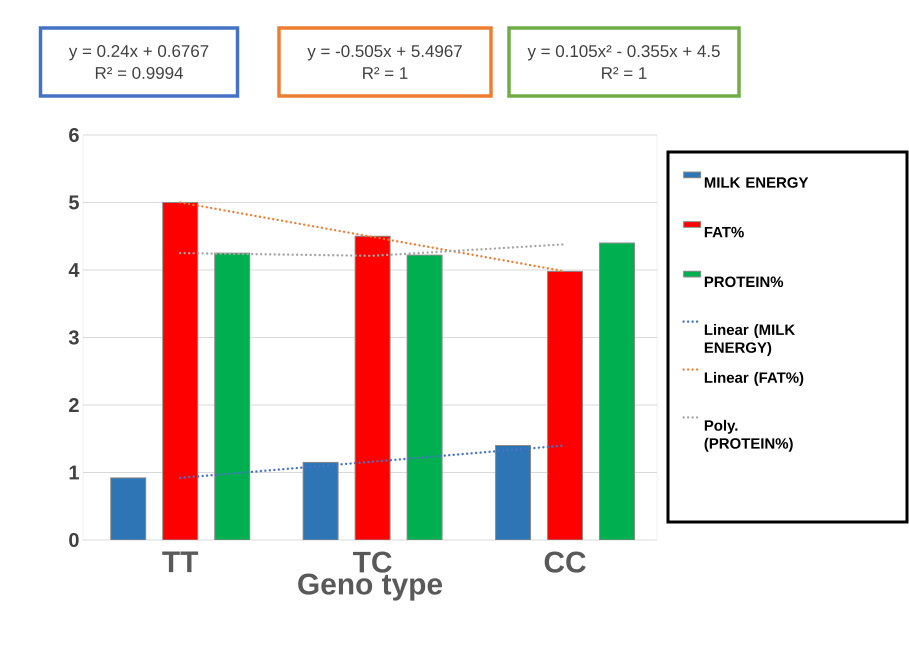  Describe the element at coordinates (139, 72) in the screenshot. I see `text: R² = 0.9994` at that location.